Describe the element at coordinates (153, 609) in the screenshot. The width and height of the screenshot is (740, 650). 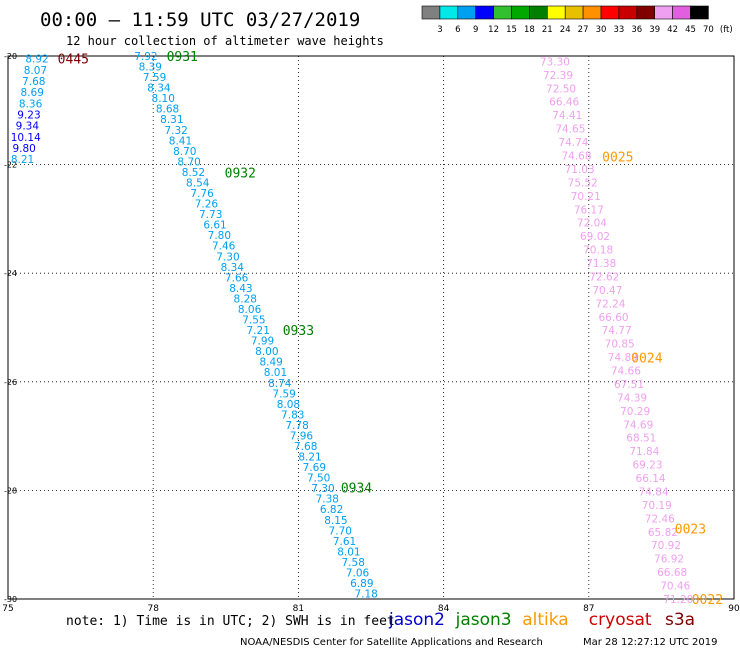
I see `x-tick-label: 78` at that location.